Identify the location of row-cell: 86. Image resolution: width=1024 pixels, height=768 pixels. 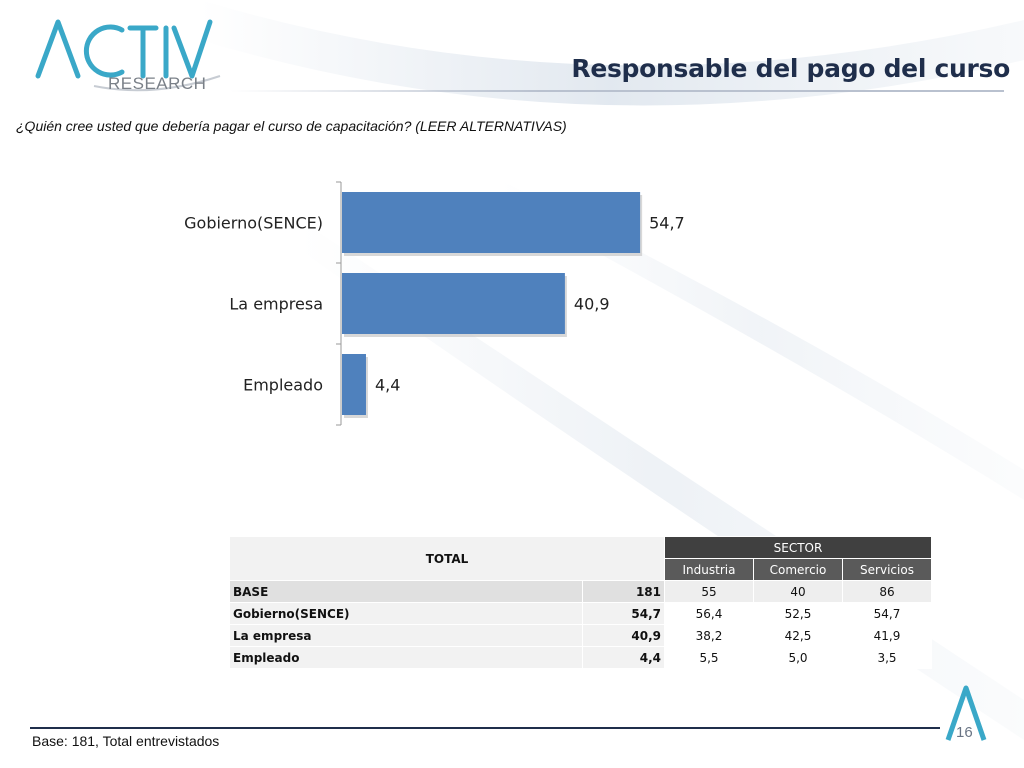
(887, 591).